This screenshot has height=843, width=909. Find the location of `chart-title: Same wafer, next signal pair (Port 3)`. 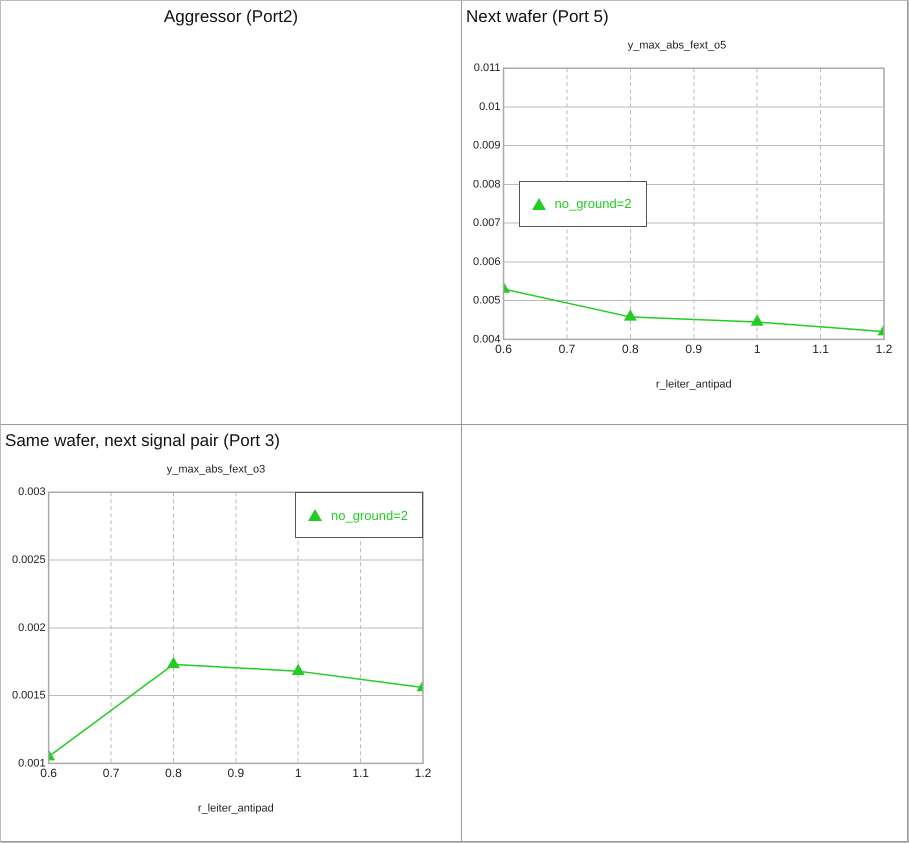

chart-title: Same wafer, next signal pair (Port 3) is located at coordinates (142, 440).